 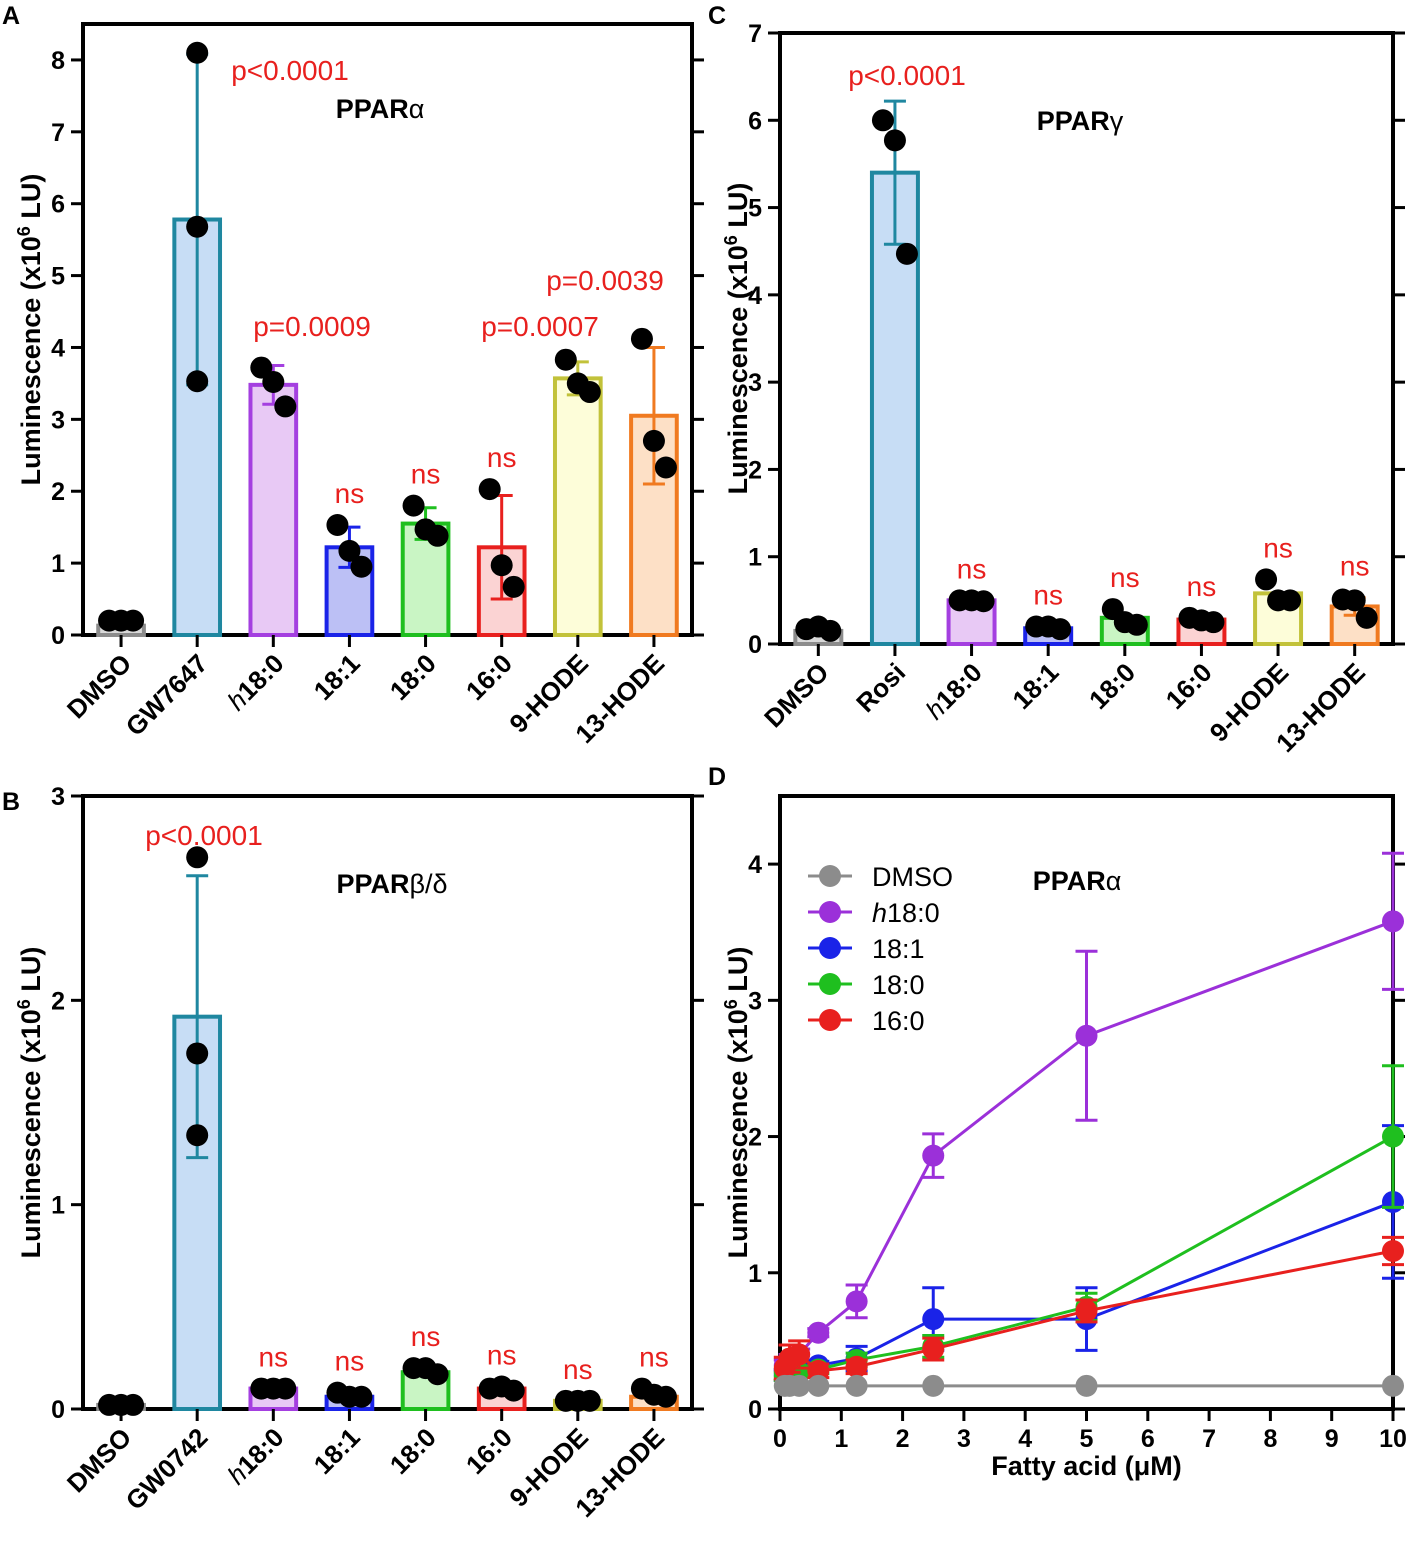 I want to click on panel-b-ytick-label: 2, so click(x=58, y=1001).